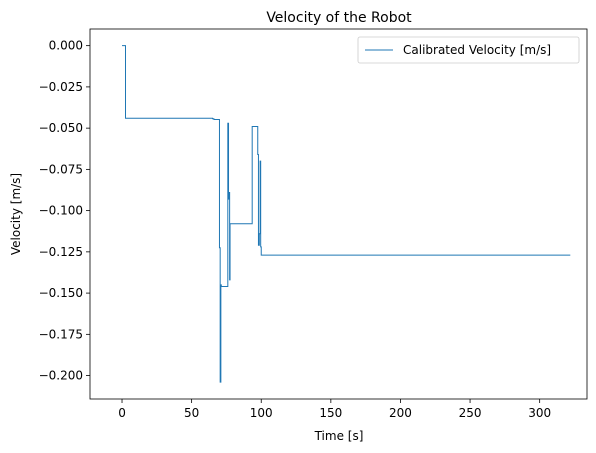  I want to click on legend: Calibrated Velocity [m/s], so click(468, 50).